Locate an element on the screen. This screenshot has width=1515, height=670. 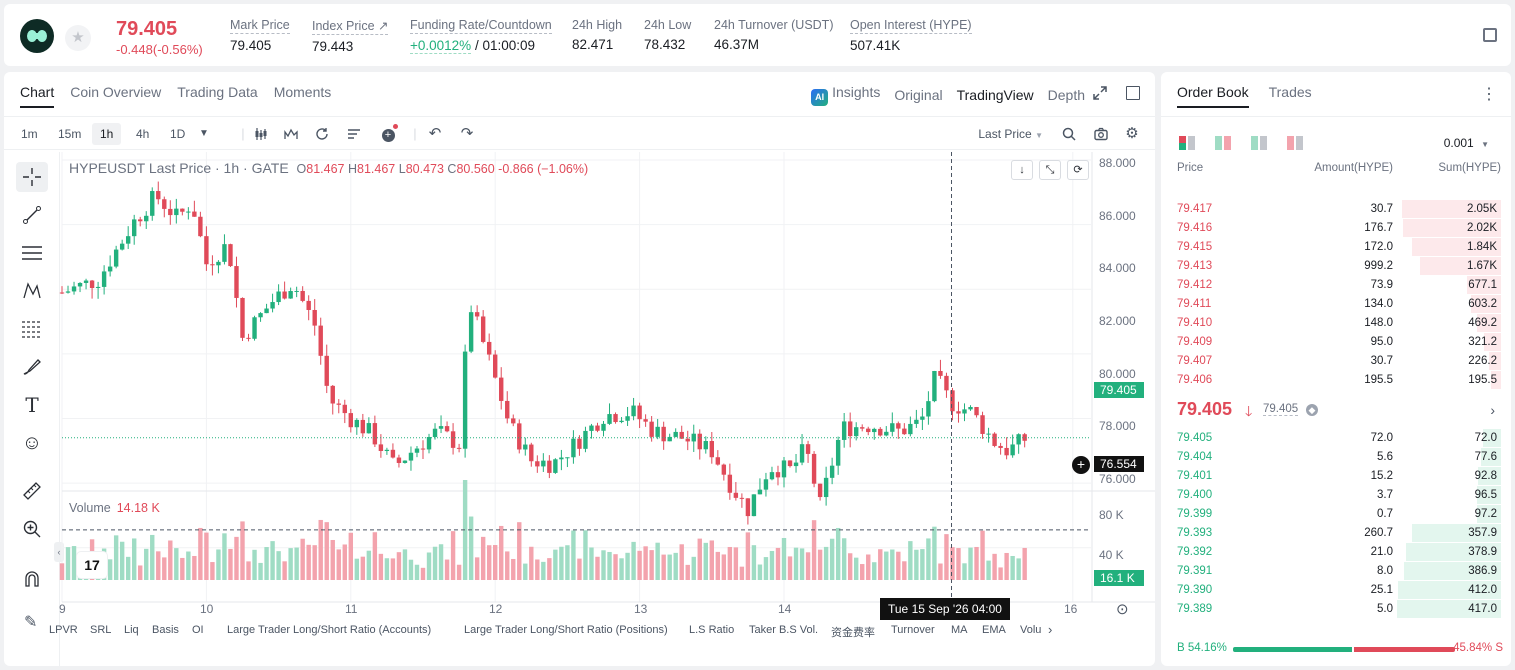
emoji-tool-icon: ☺ is located at coordinates (32, 442).